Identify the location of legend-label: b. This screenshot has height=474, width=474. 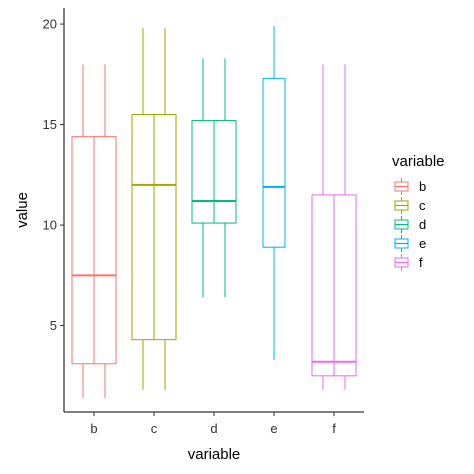
(422, 186).